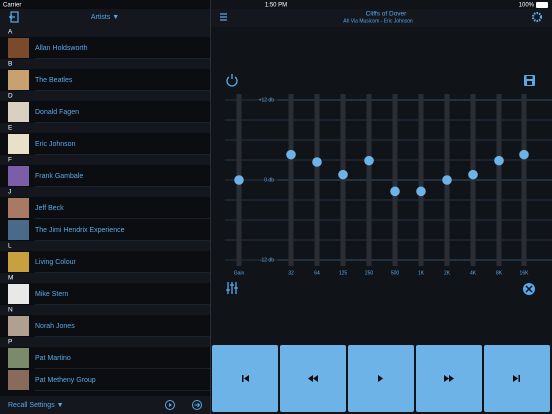  Describe the element at coordinates (542, 5) in the screenshot. I see `battery-icon` at that location.